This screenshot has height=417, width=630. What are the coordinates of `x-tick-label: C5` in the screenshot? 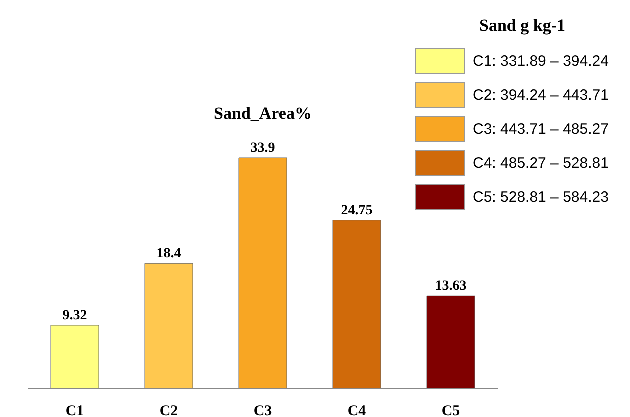 It's located at (451, 410).